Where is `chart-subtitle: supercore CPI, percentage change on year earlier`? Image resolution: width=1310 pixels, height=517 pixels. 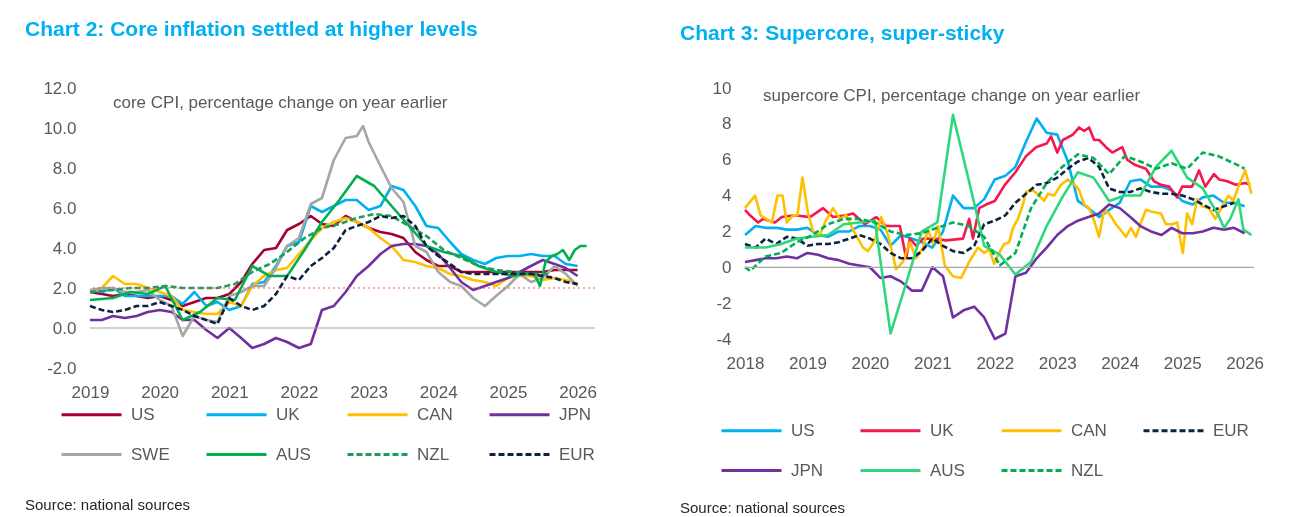
chart-subtitle: supercore CPI, percentage change on year earlier is located at coordinates (952, 95).